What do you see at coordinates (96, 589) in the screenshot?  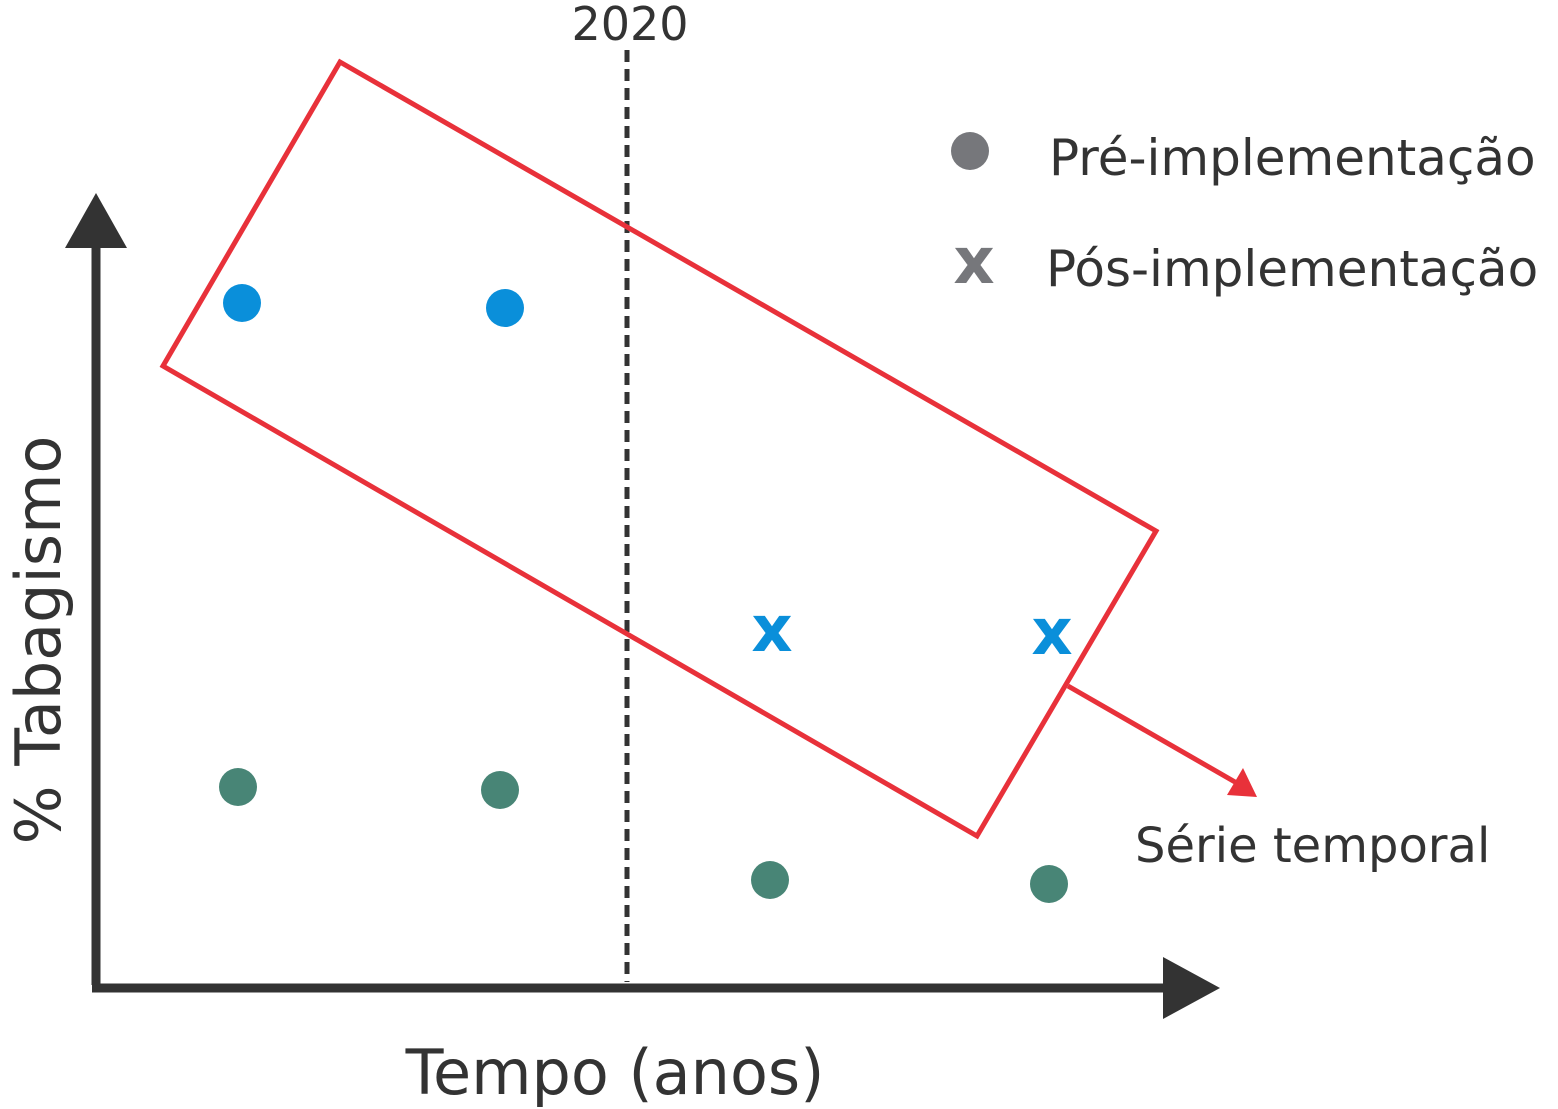 I see `y-axis` at bounding box center [96, 589].